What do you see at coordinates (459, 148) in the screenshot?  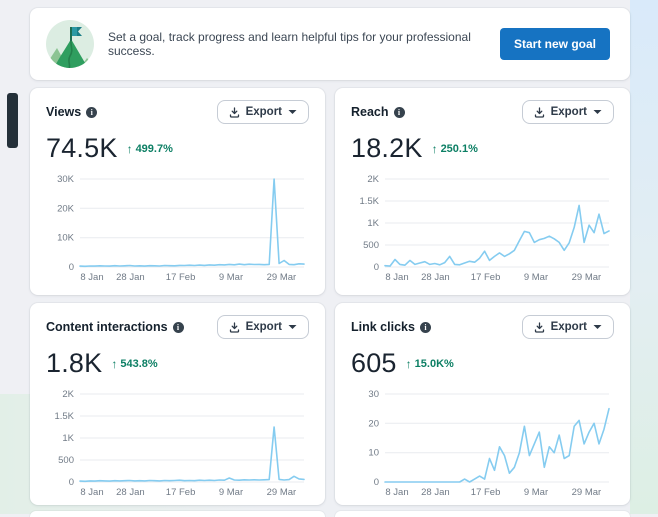 I see `delta-value: 250.1%` at bounding box center [459, 148].